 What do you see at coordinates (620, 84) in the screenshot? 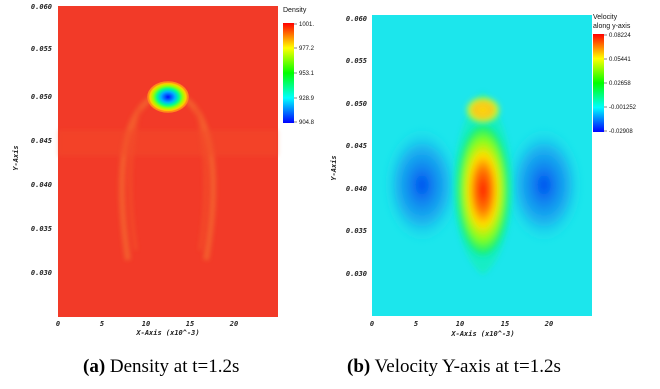
I see `legend-tick-label: 0.02658` at bounding box center [620, 84].